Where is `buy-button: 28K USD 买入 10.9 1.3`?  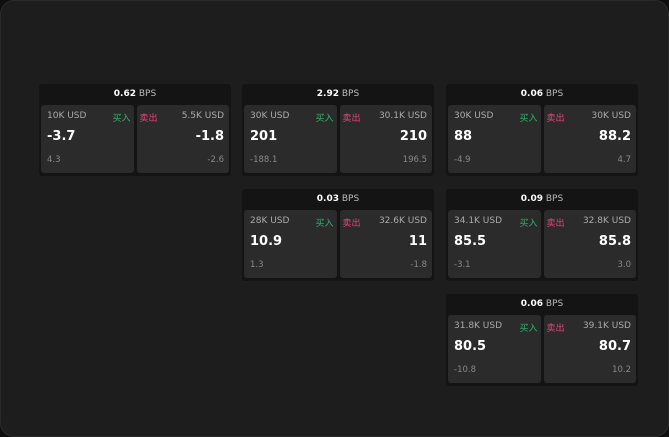 buy-button: 28K USD 买入 10.9 1.3 is located at coordinates (290, 244).